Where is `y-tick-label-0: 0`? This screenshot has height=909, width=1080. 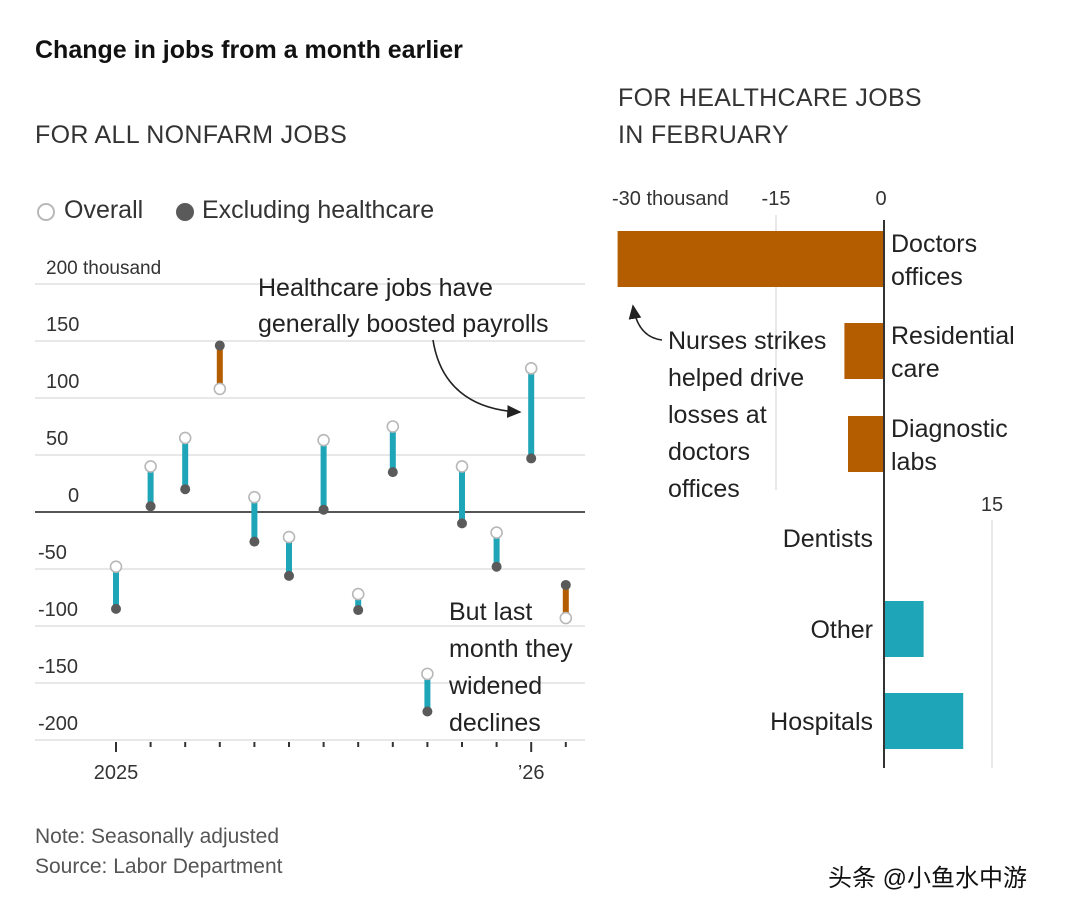
y-tick-label-0: 0 is located at coordinates (73, 496).